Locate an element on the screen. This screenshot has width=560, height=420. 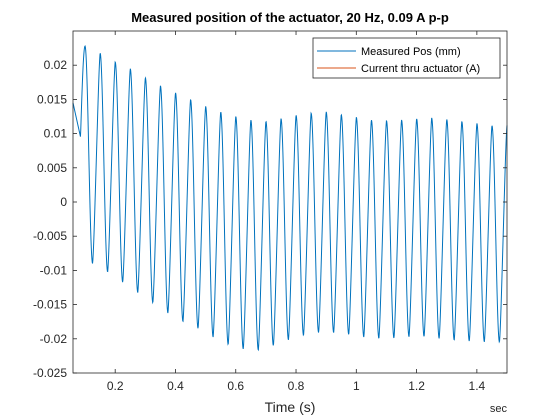
x-axis-unit-label: sec is located at coordinates (499, 409).